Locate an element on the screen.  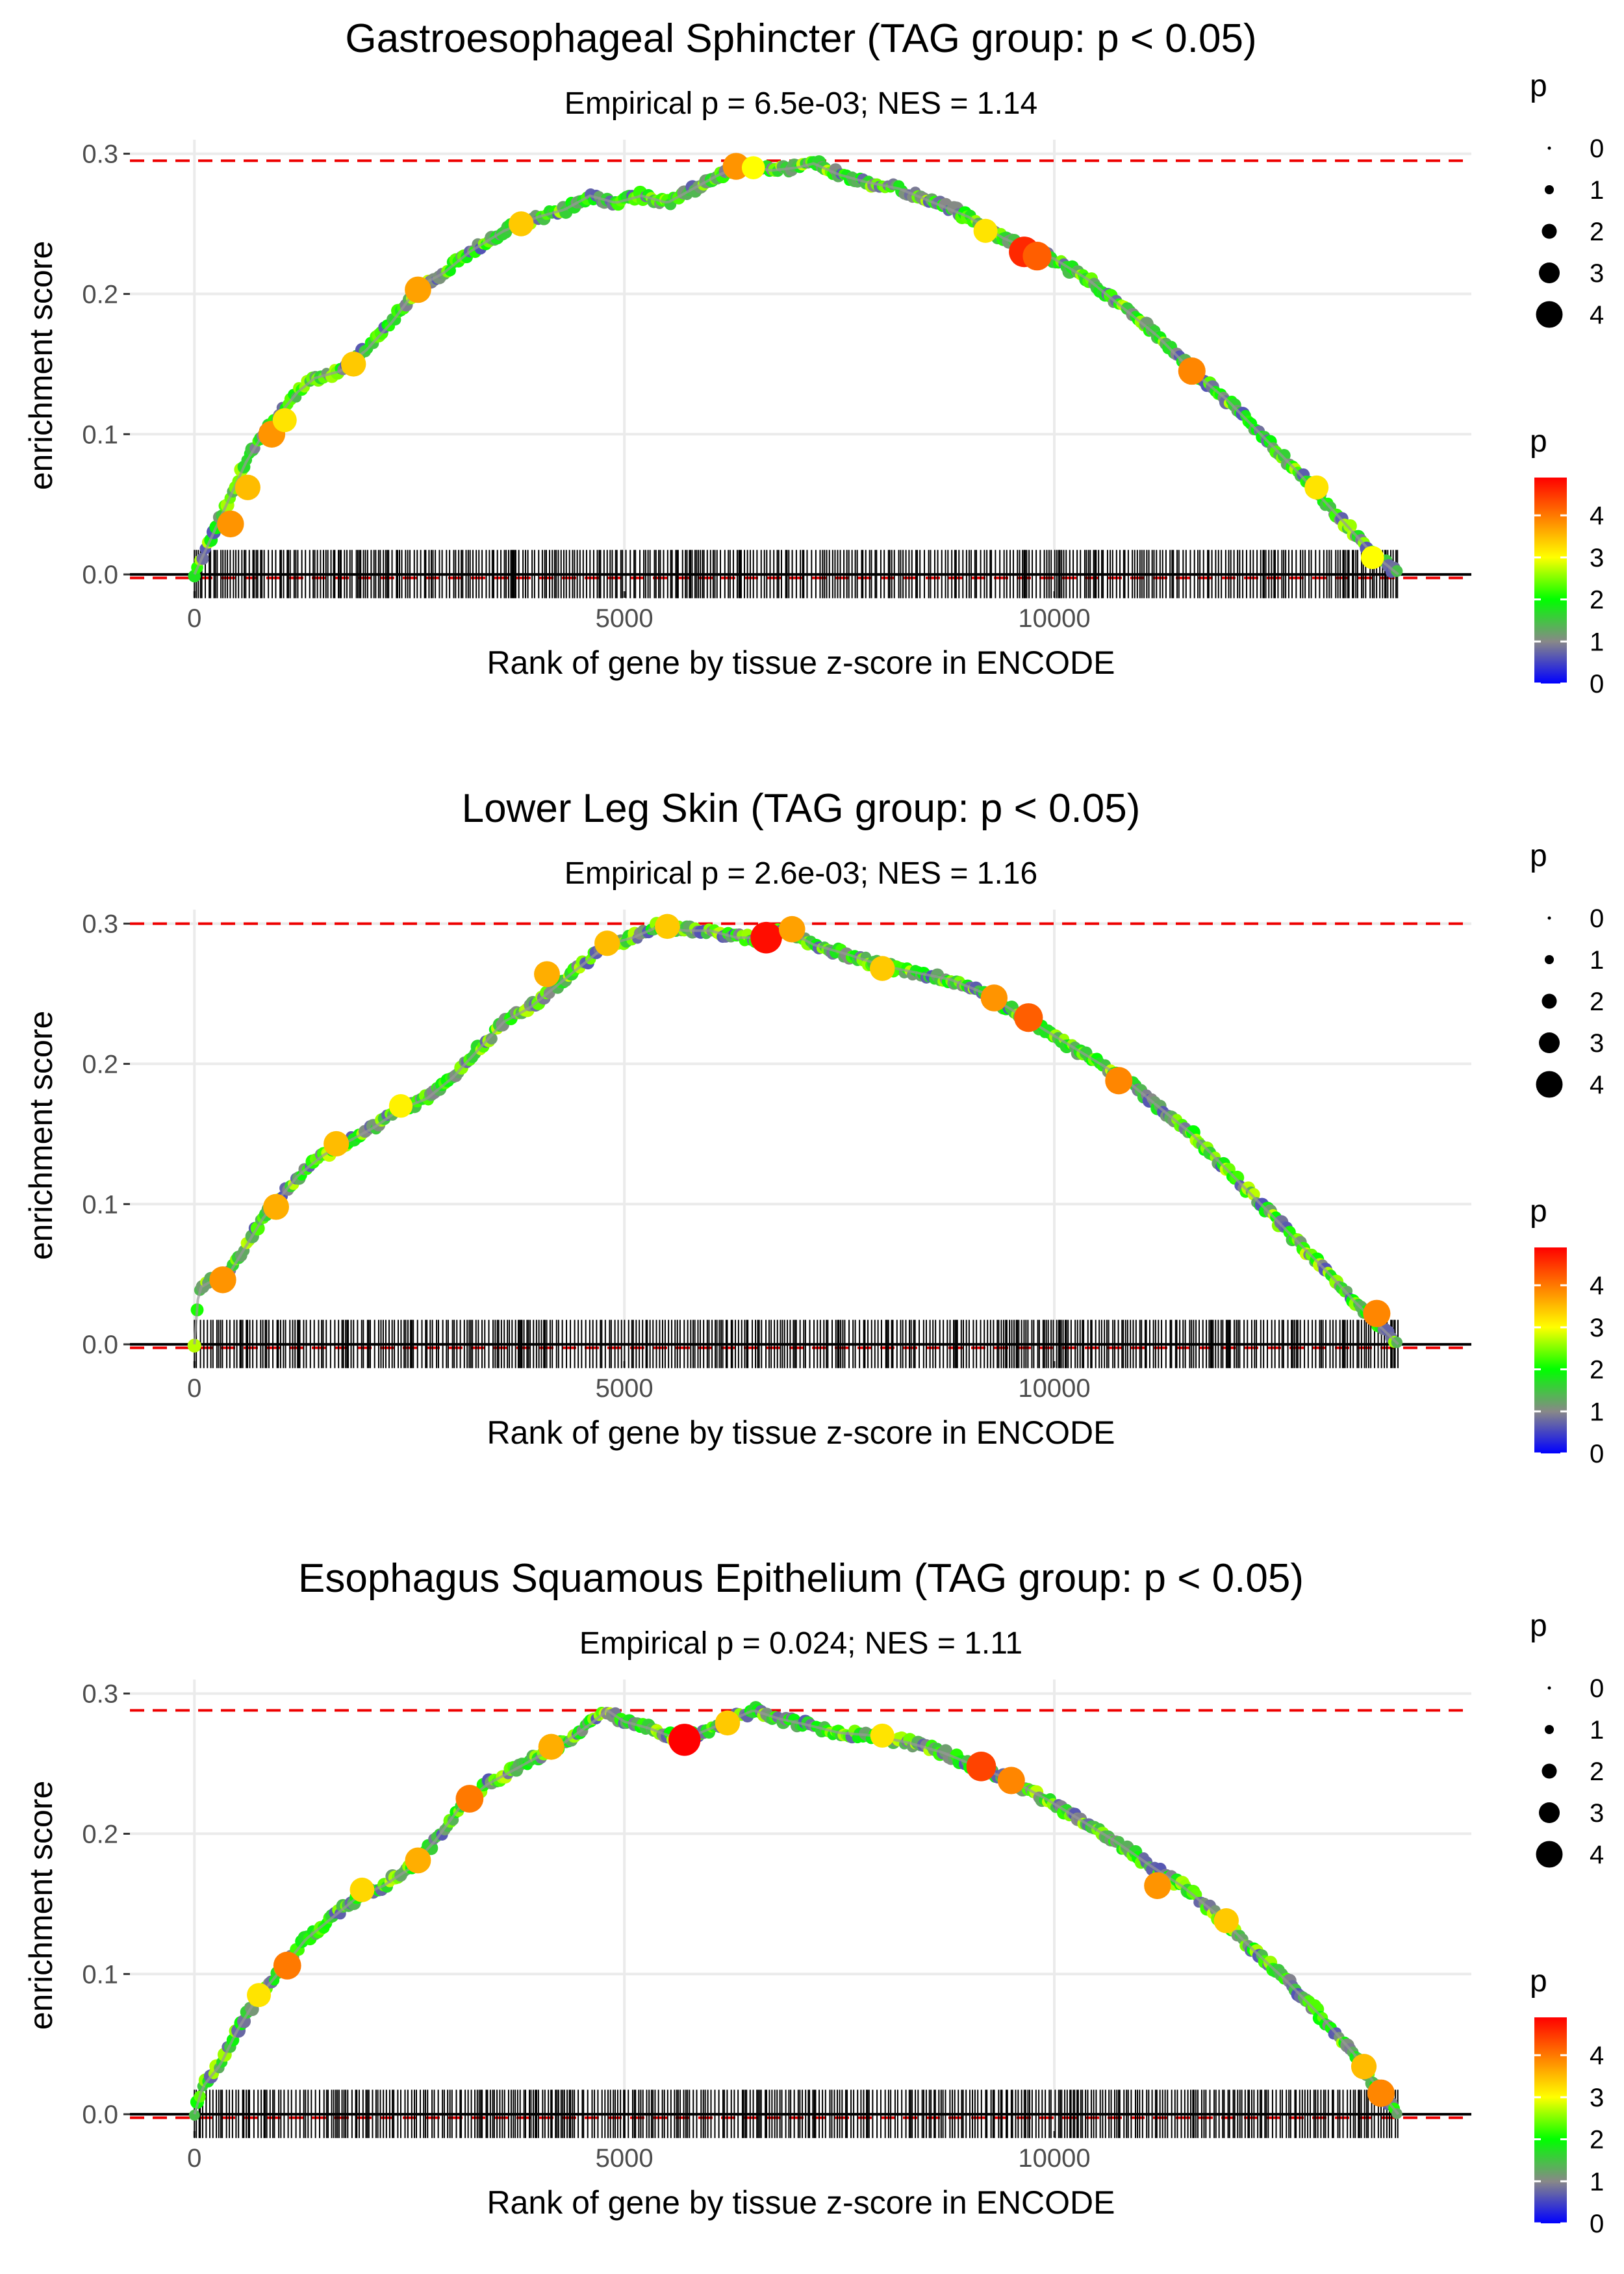
chart-title: Lower Leg Skin (TAG group: p < 0.05) is located at coordinates (801, 808).